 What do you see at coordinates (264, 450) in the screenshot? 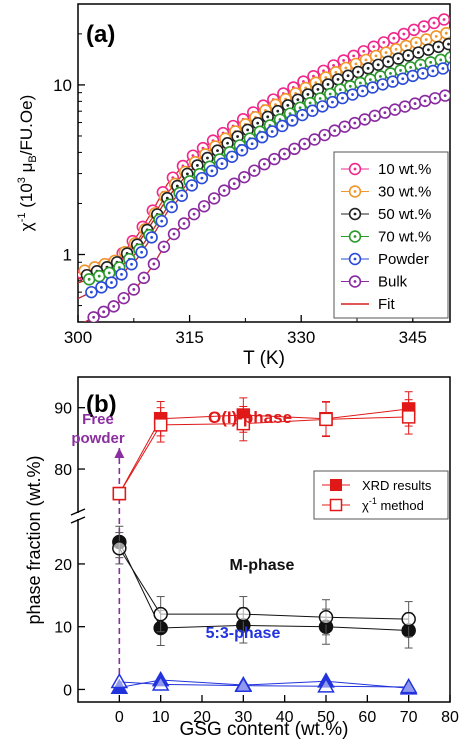
I see `panel-b-series-O(I)-chi` at bounding box center [264, 450].